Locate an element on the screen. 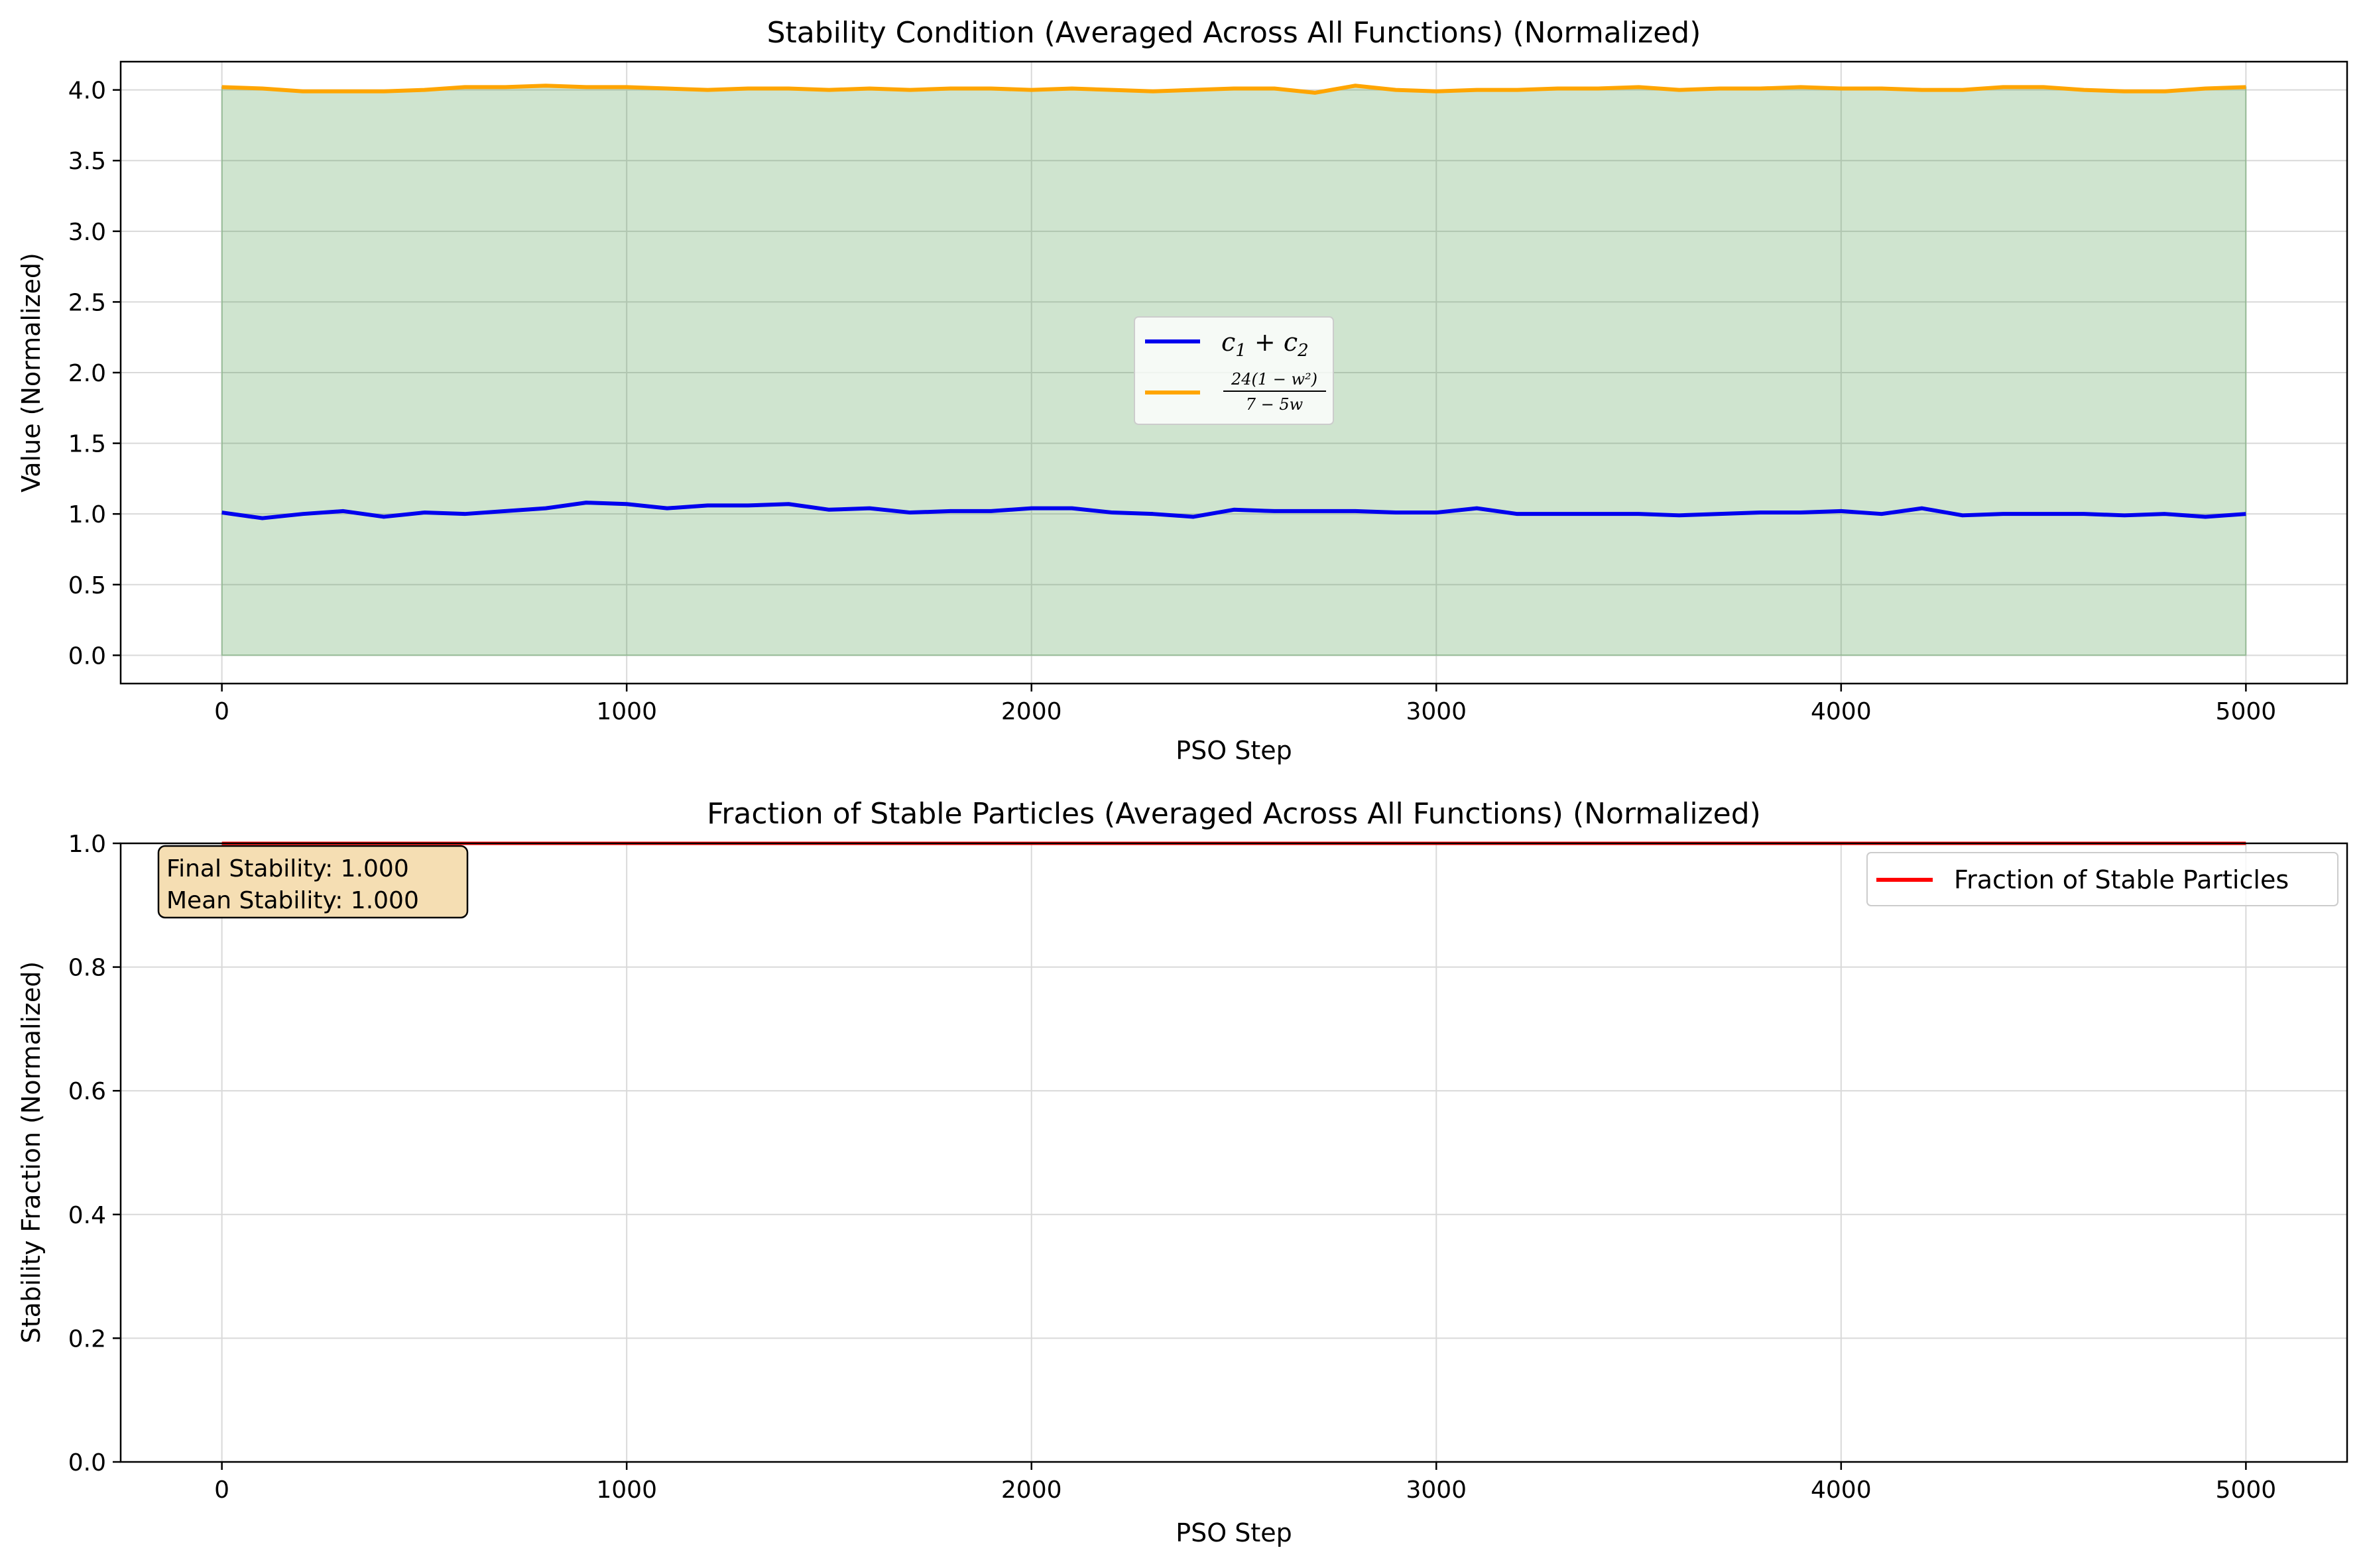 The width and height of the screenshot is (2367, 1568). legend-label-bound-denominator: 7 − 5w is located at coordinates (1275, 404).